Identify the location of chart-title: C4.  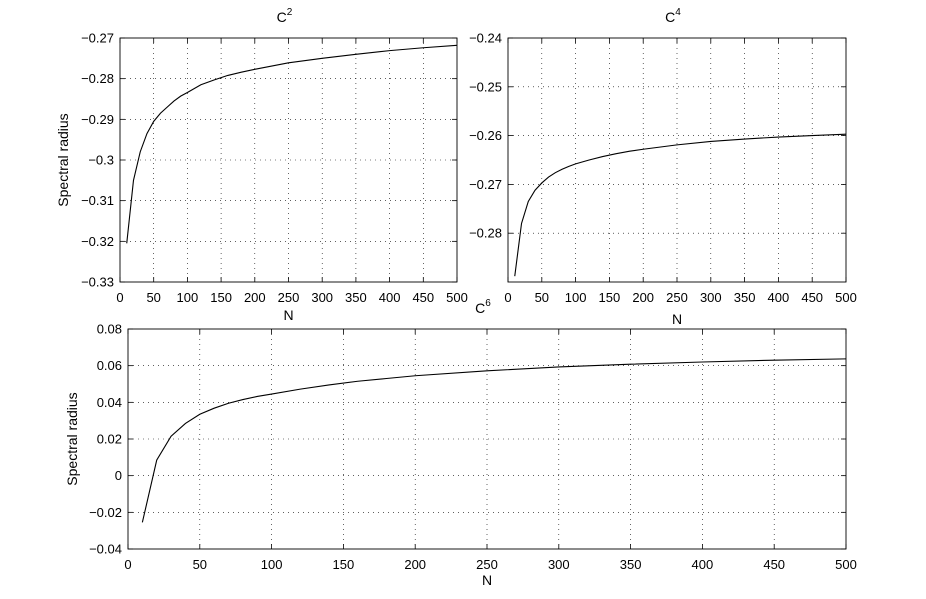
(673, 16).